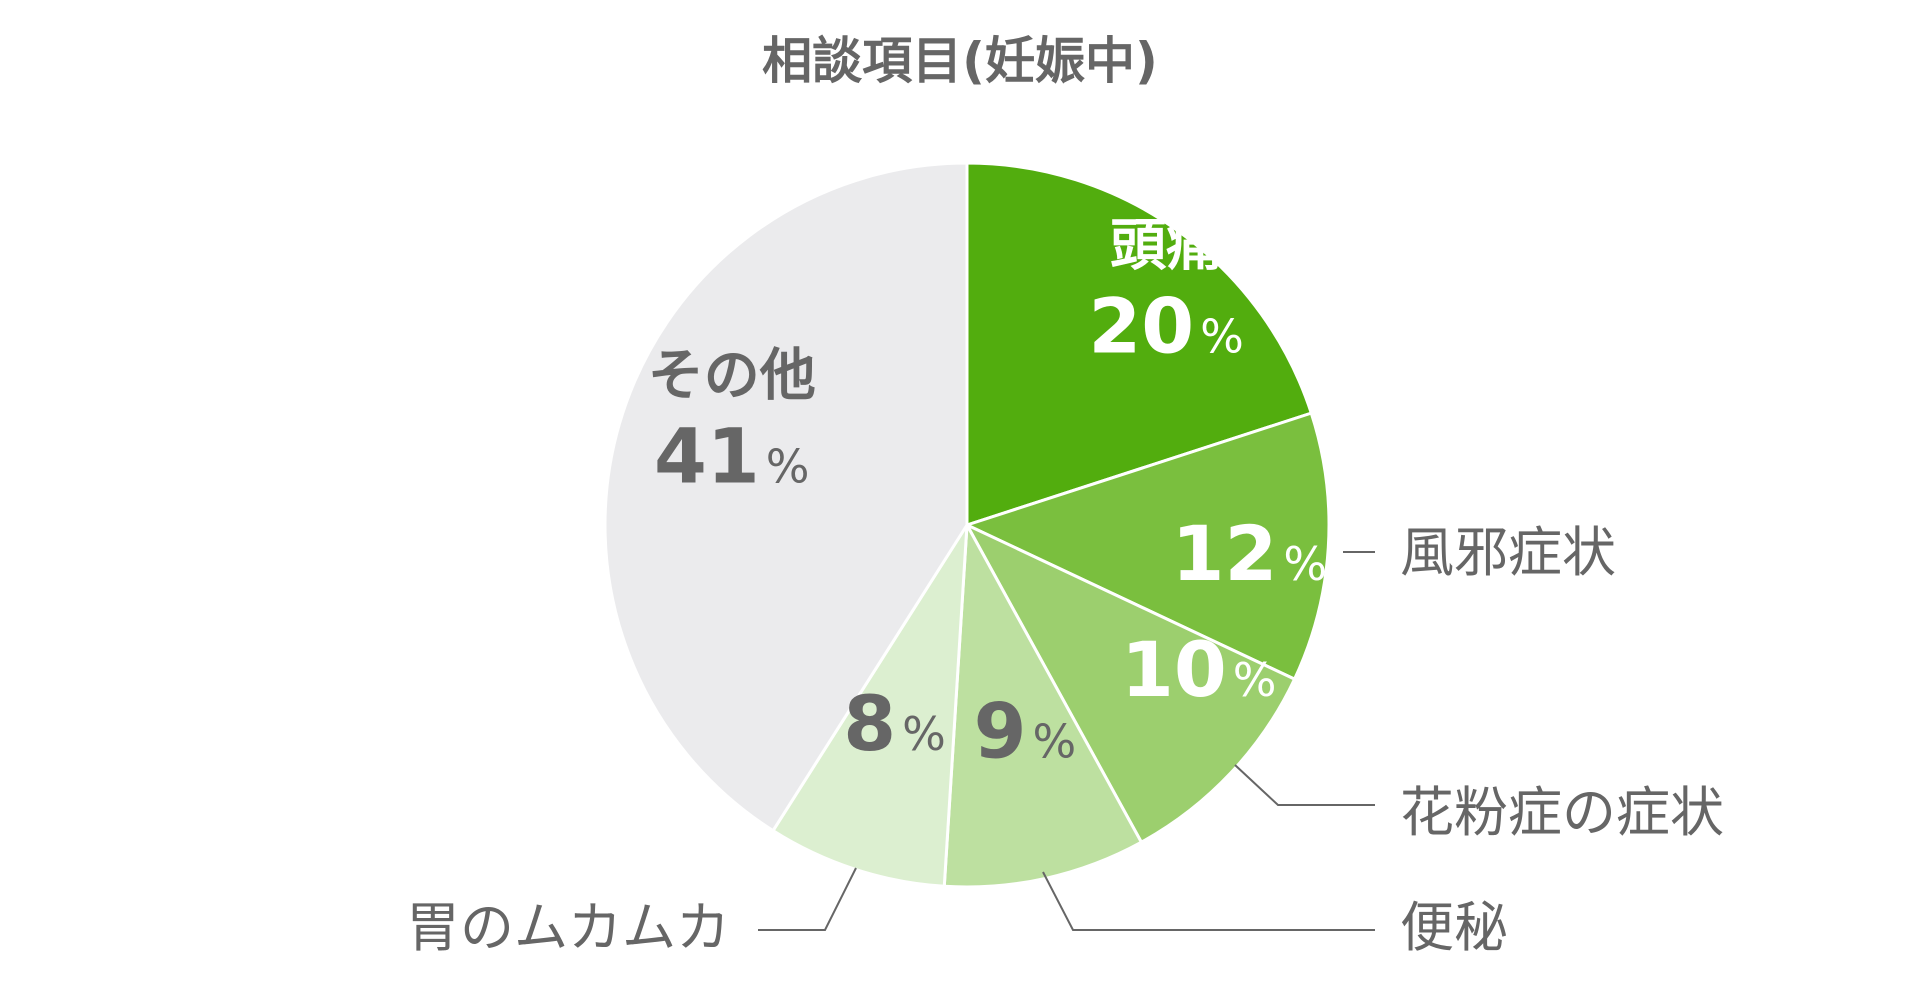  I want to click on slice-5-value: 41%, so click(731, 456).